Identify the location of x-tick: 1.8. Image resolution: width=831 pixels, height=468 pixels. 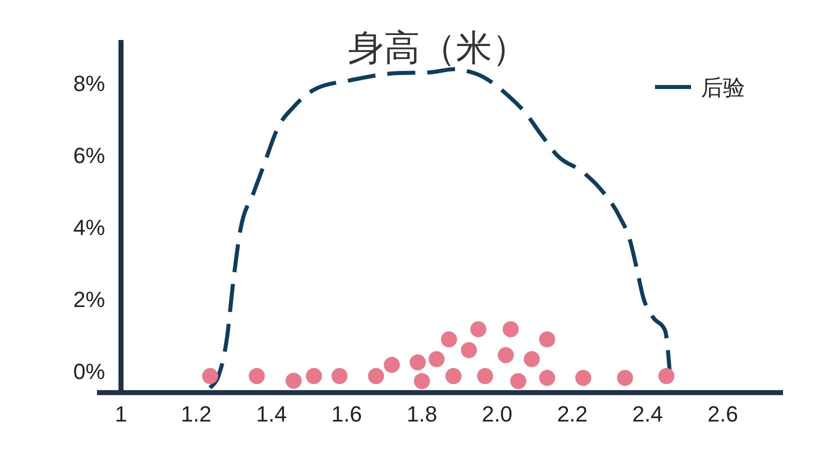
(422, 414).